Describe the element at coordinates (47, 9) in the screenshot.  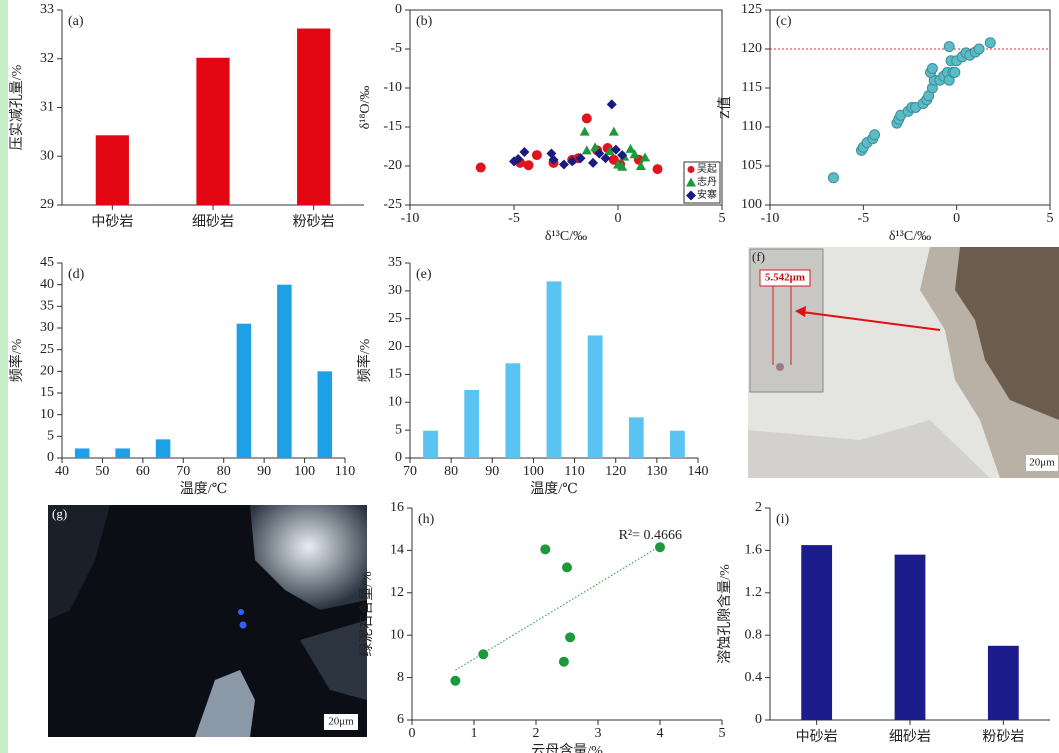
I see `y-tick-label: 33` at that location.